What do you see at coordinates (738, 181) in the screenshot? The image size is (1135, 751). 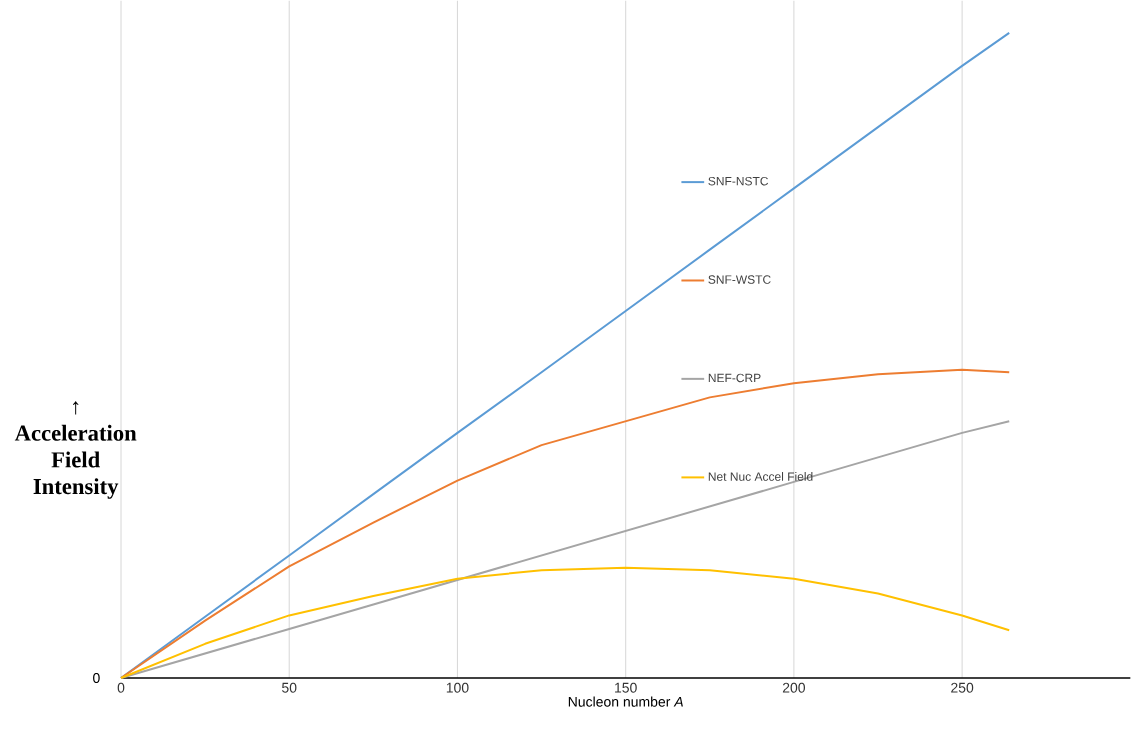 I see `legend-label: SNF-NSTC` at bounding box center [738, 181].